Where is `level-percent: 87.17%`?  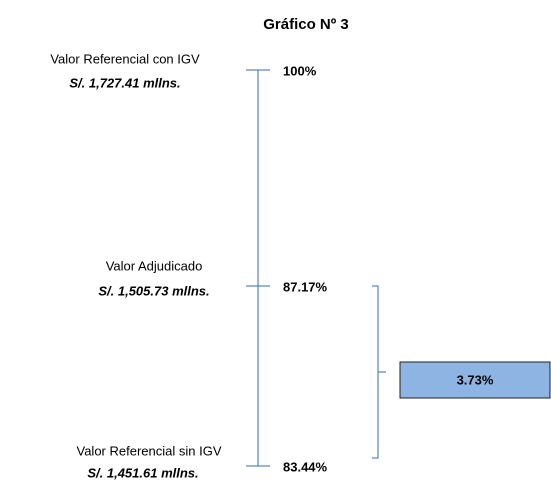
level-percent: 87.17% is located at coordinates (305, 286).